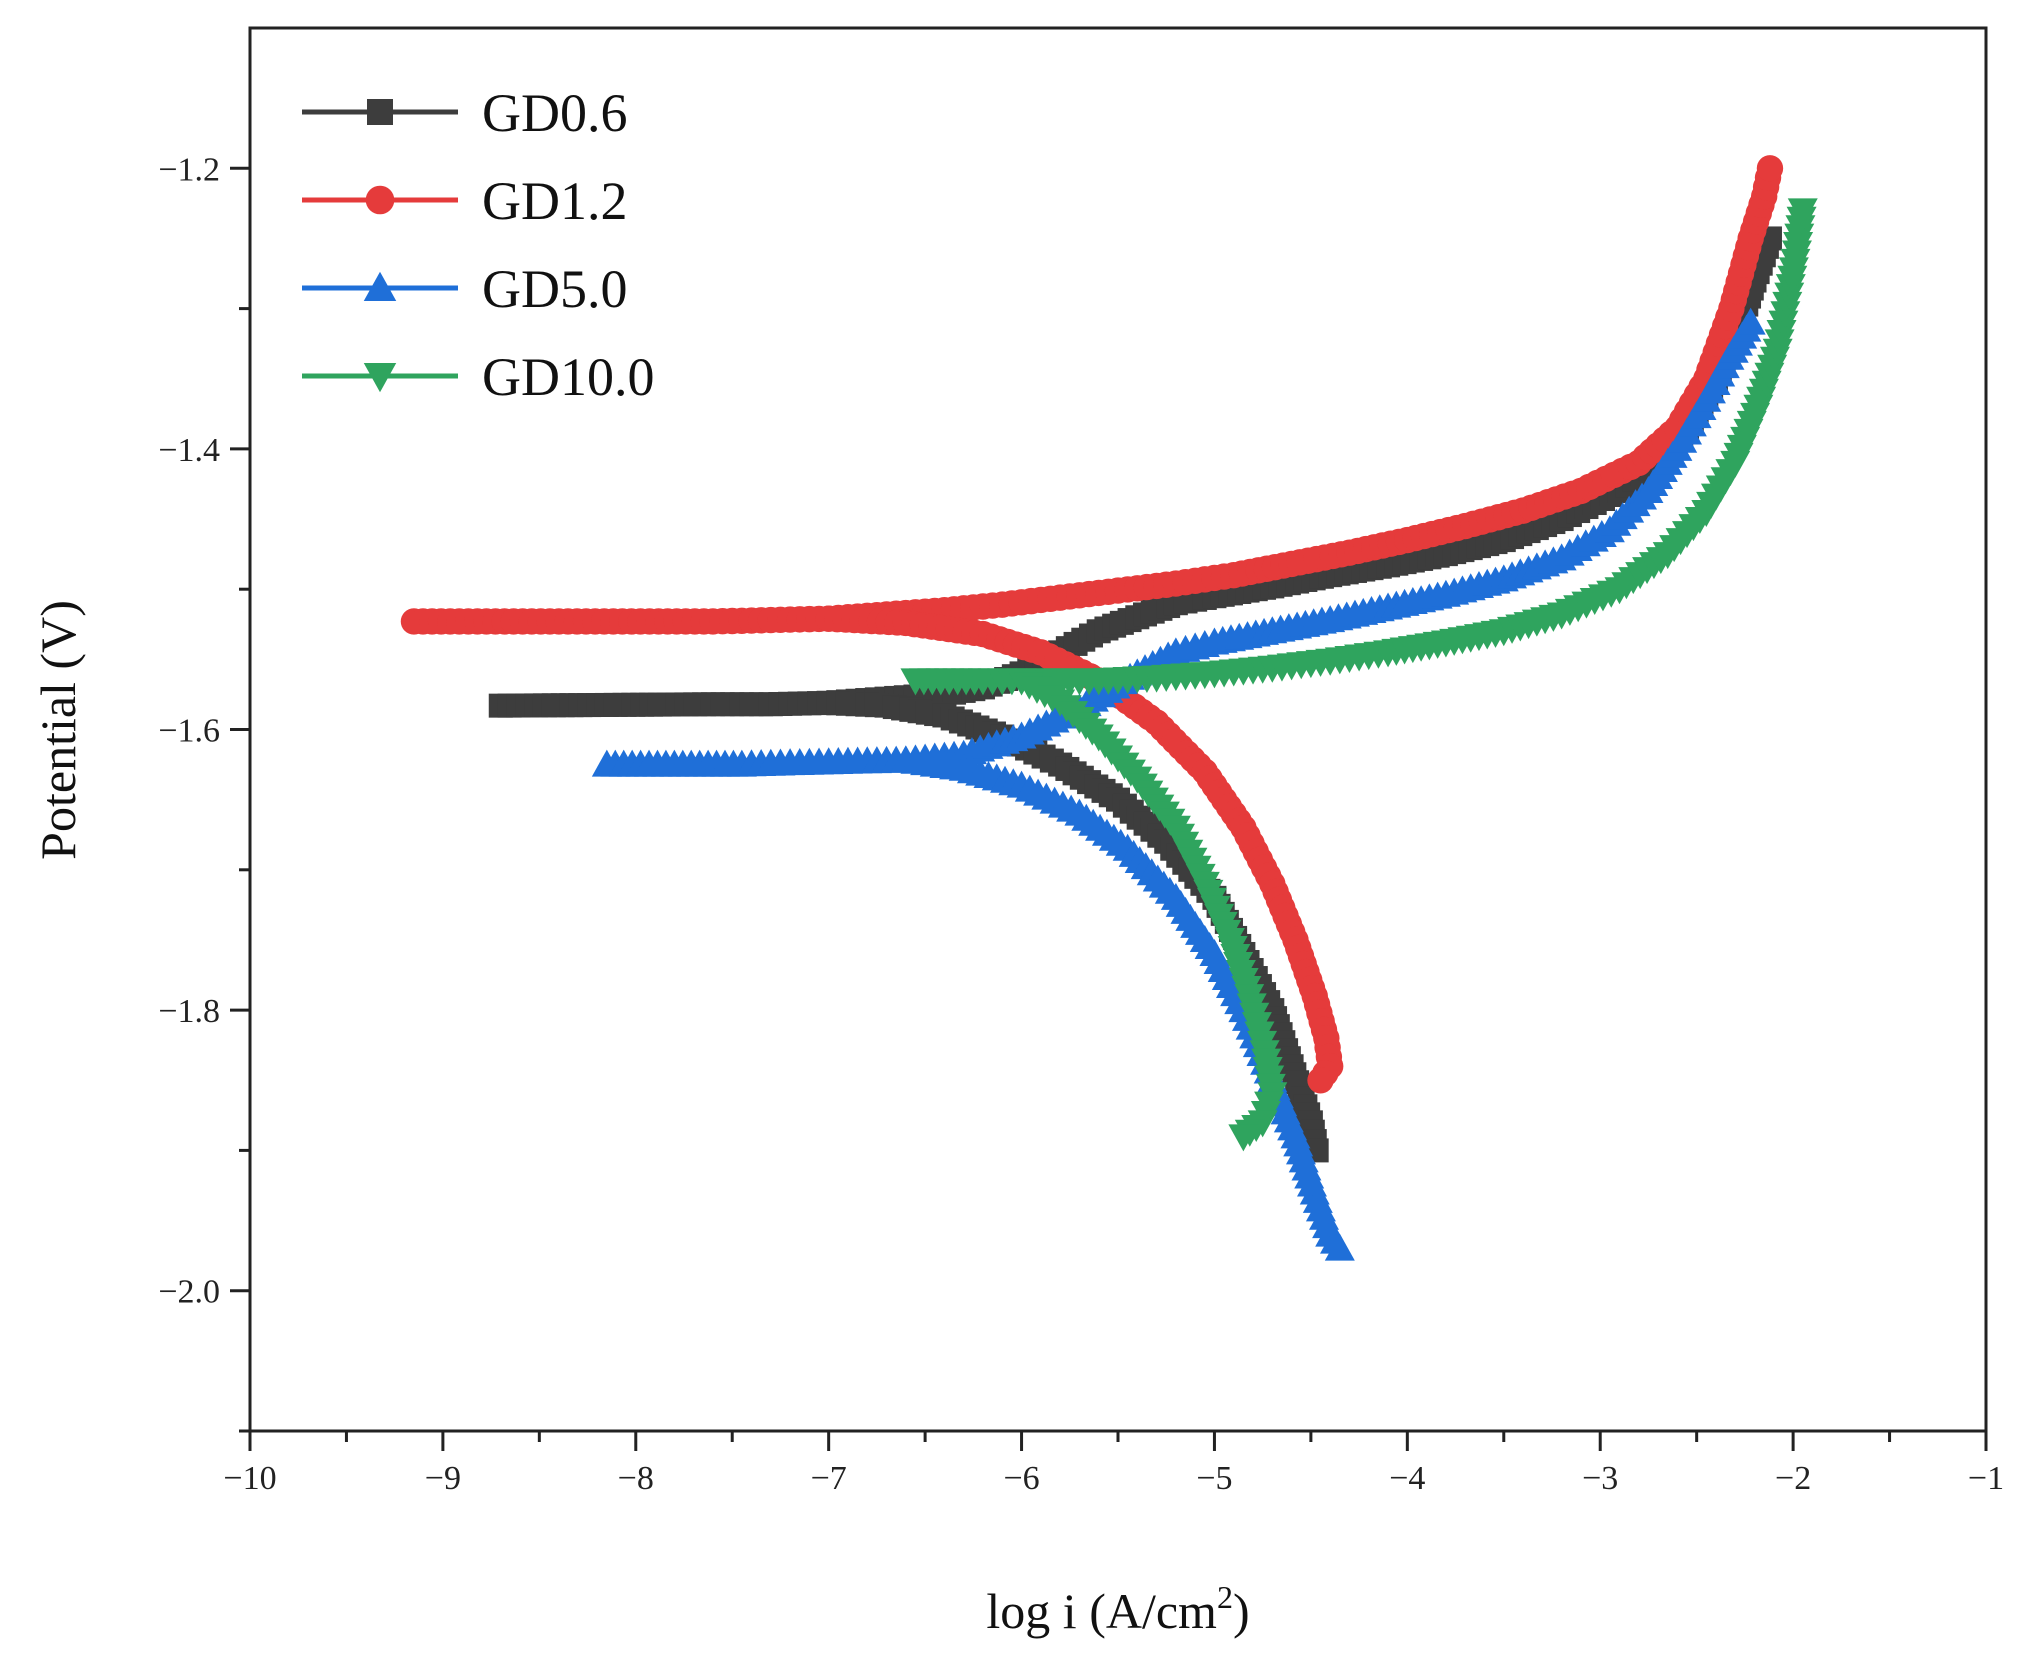  What do you see at coordinates (555, 201) in the screenshot?
I see `legend-label: GD1.2` at bounding box center [555, 201].